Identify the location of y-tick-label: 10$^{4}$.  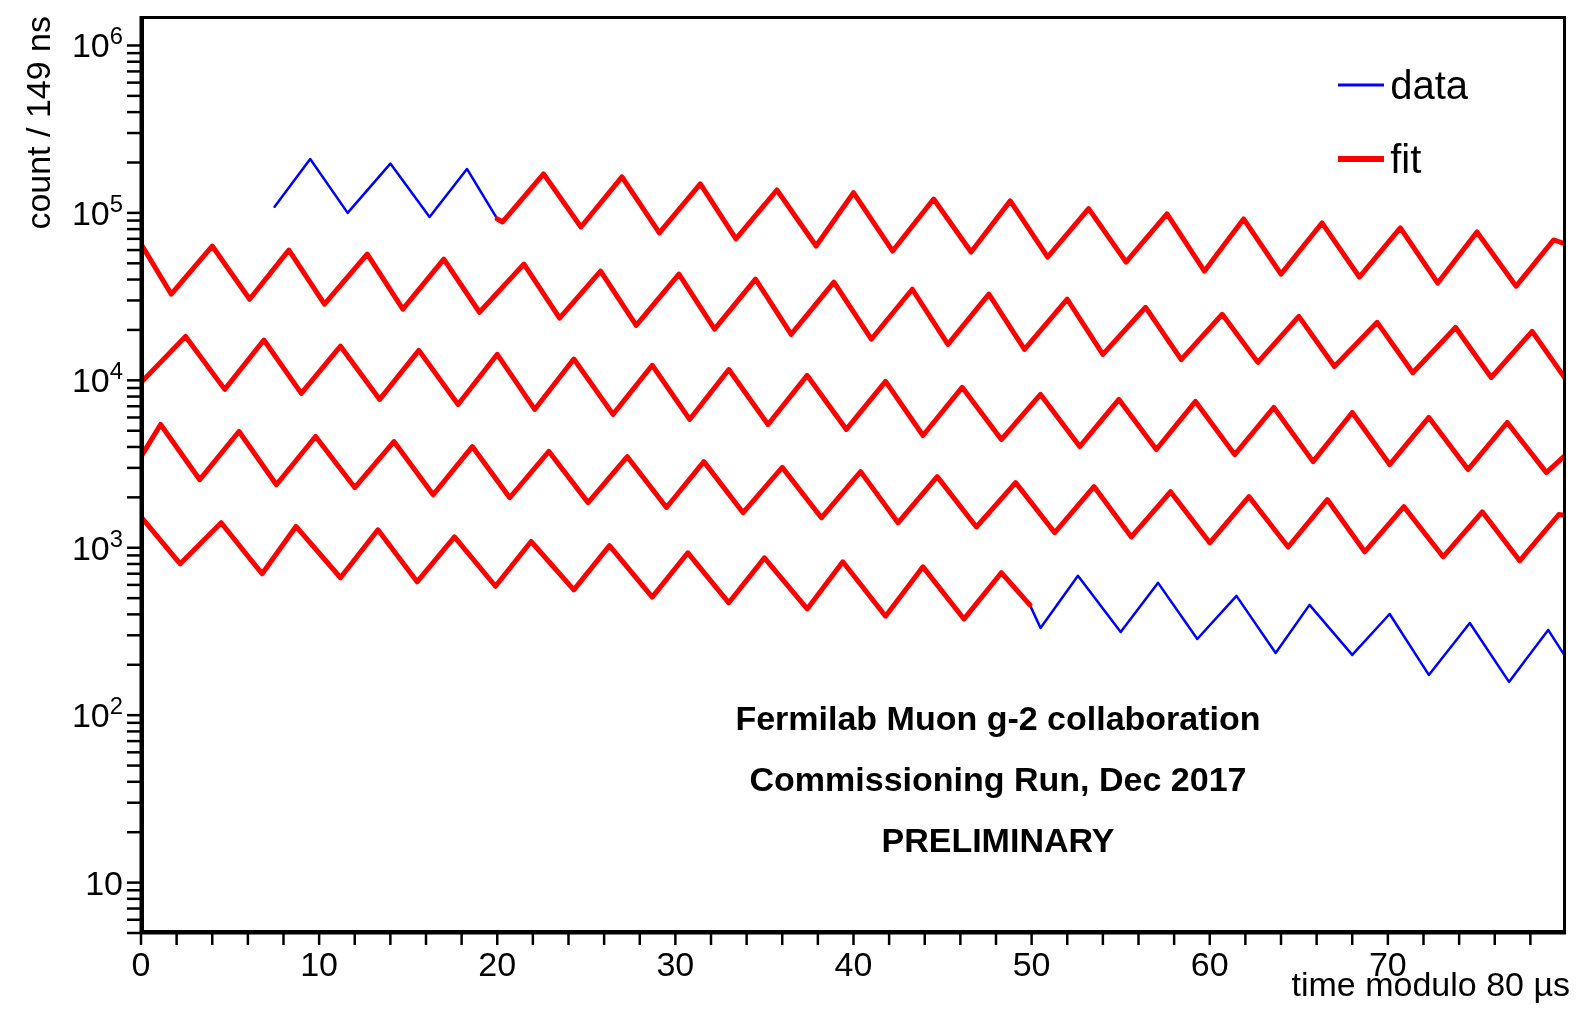
(97, 378).